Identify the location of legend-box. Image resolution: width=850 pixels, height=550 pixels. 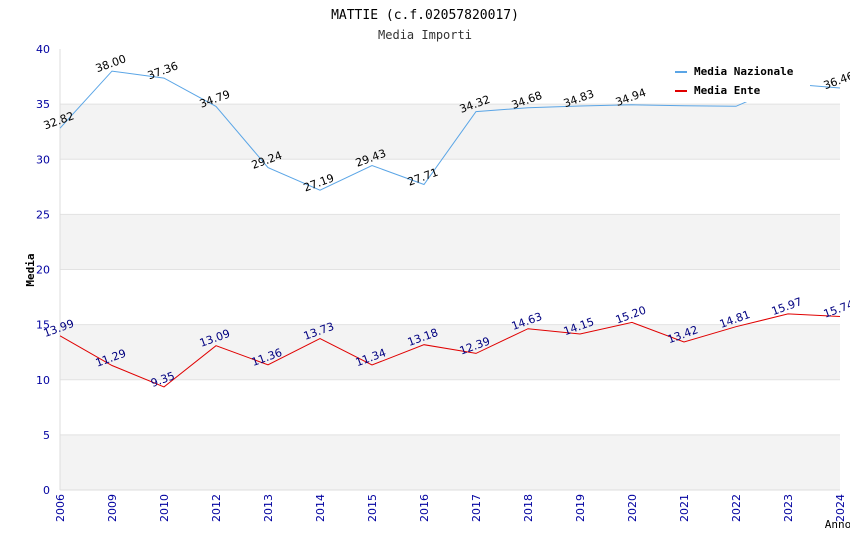
(740, 81).